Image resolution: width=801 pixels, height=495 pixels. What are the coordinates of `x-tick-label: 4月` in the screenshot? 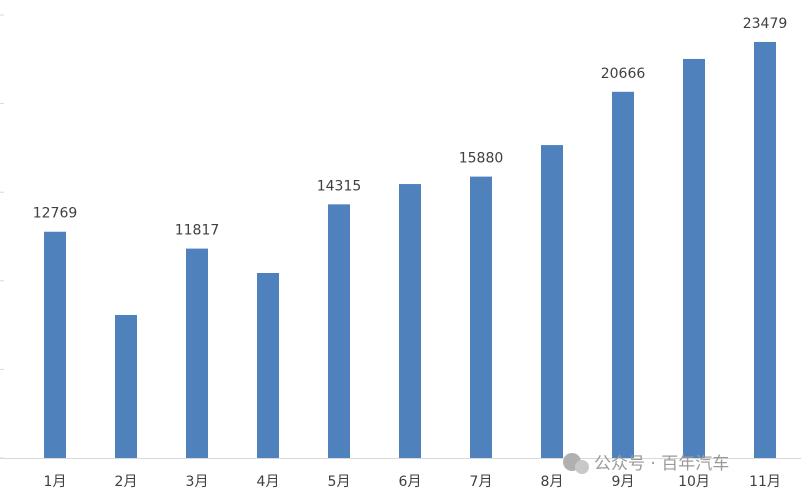 It's located at (268, 482).